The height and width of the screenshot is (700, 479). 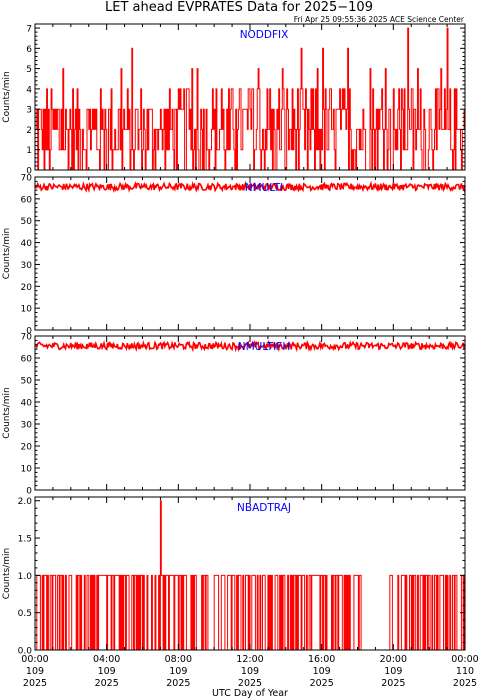 What do you see at coordinates (25, 614) in the screenshot?
I see `y-tick-label: 0.5` at bounding box center [25, 614].